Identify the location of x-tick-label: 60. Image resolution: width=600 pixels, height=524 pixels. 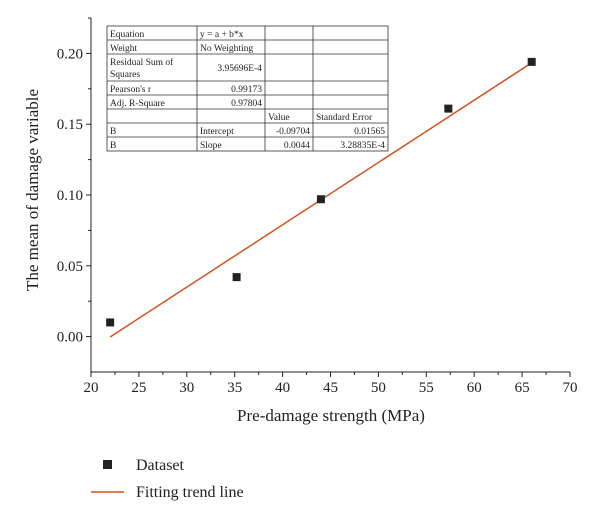
(474, 388).